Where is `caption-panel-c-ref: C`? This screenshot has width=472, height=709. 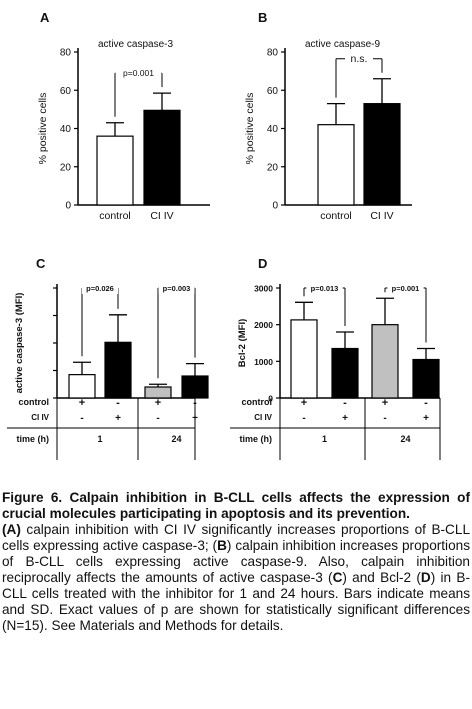
caption-panel-c-ref: C is located at coordinates (337, 577).